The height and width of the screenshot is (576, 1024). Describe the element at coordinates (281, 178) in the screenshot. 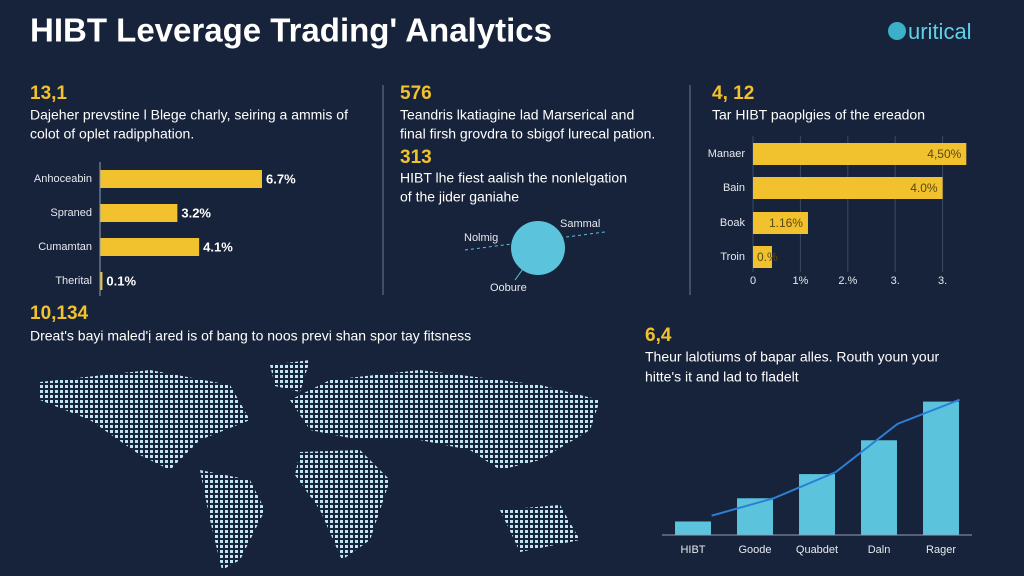

I see `value-label: 6.7%` at that location.